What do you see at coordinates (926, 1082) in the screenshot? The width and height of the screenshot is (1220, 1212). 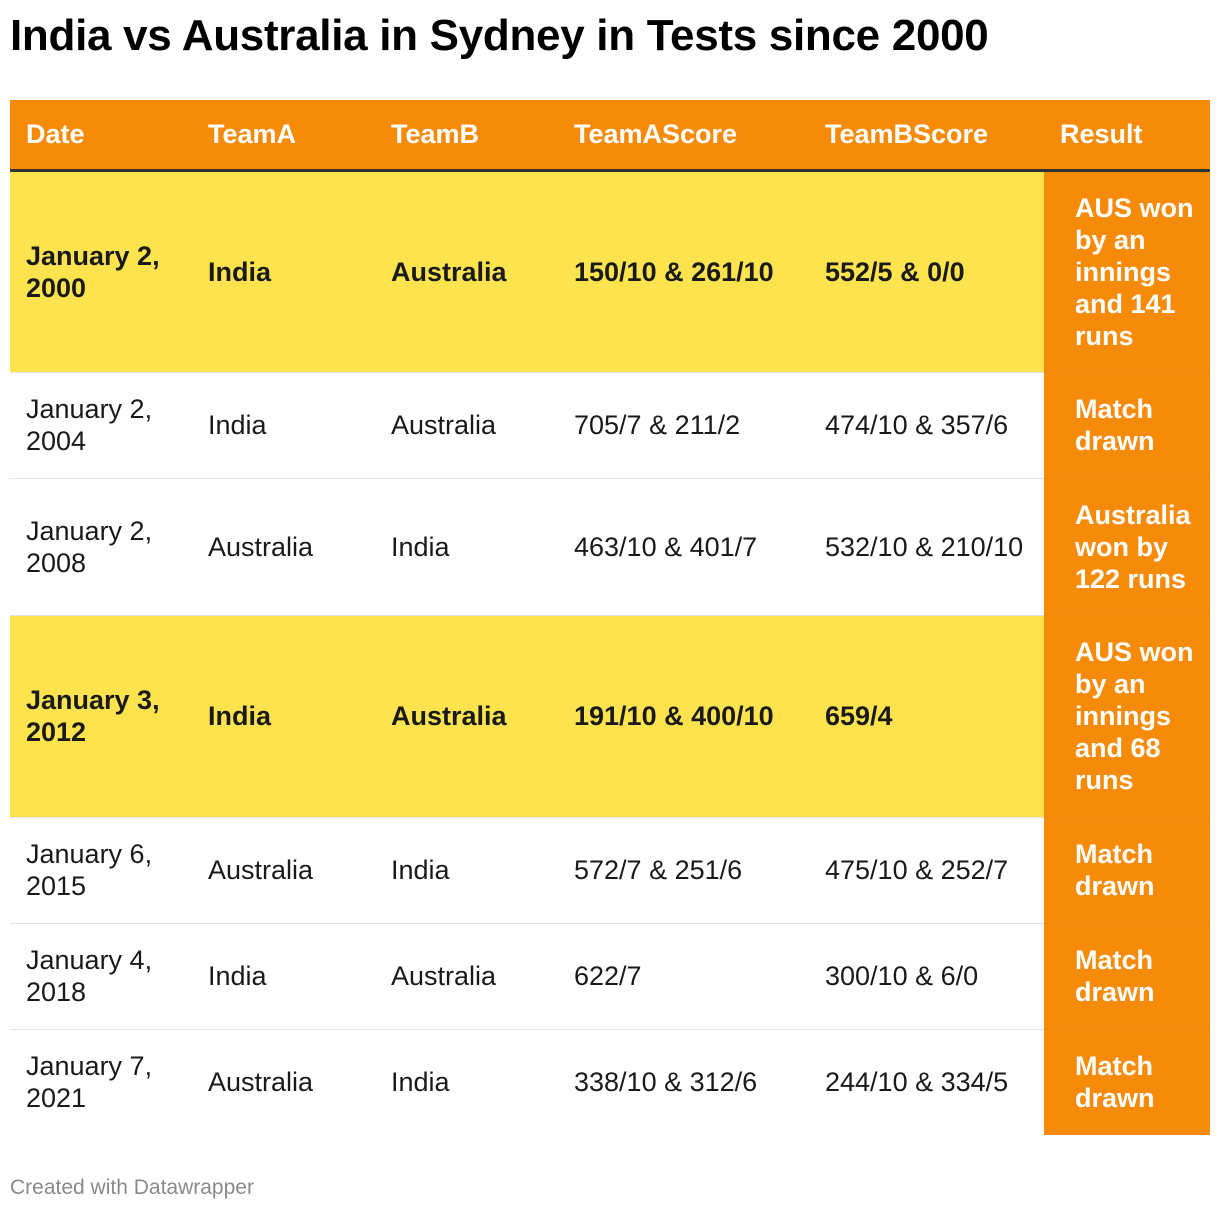 I see `cell-teambscore: 244/10 & 334/5` at bounding box center [926, 1082].